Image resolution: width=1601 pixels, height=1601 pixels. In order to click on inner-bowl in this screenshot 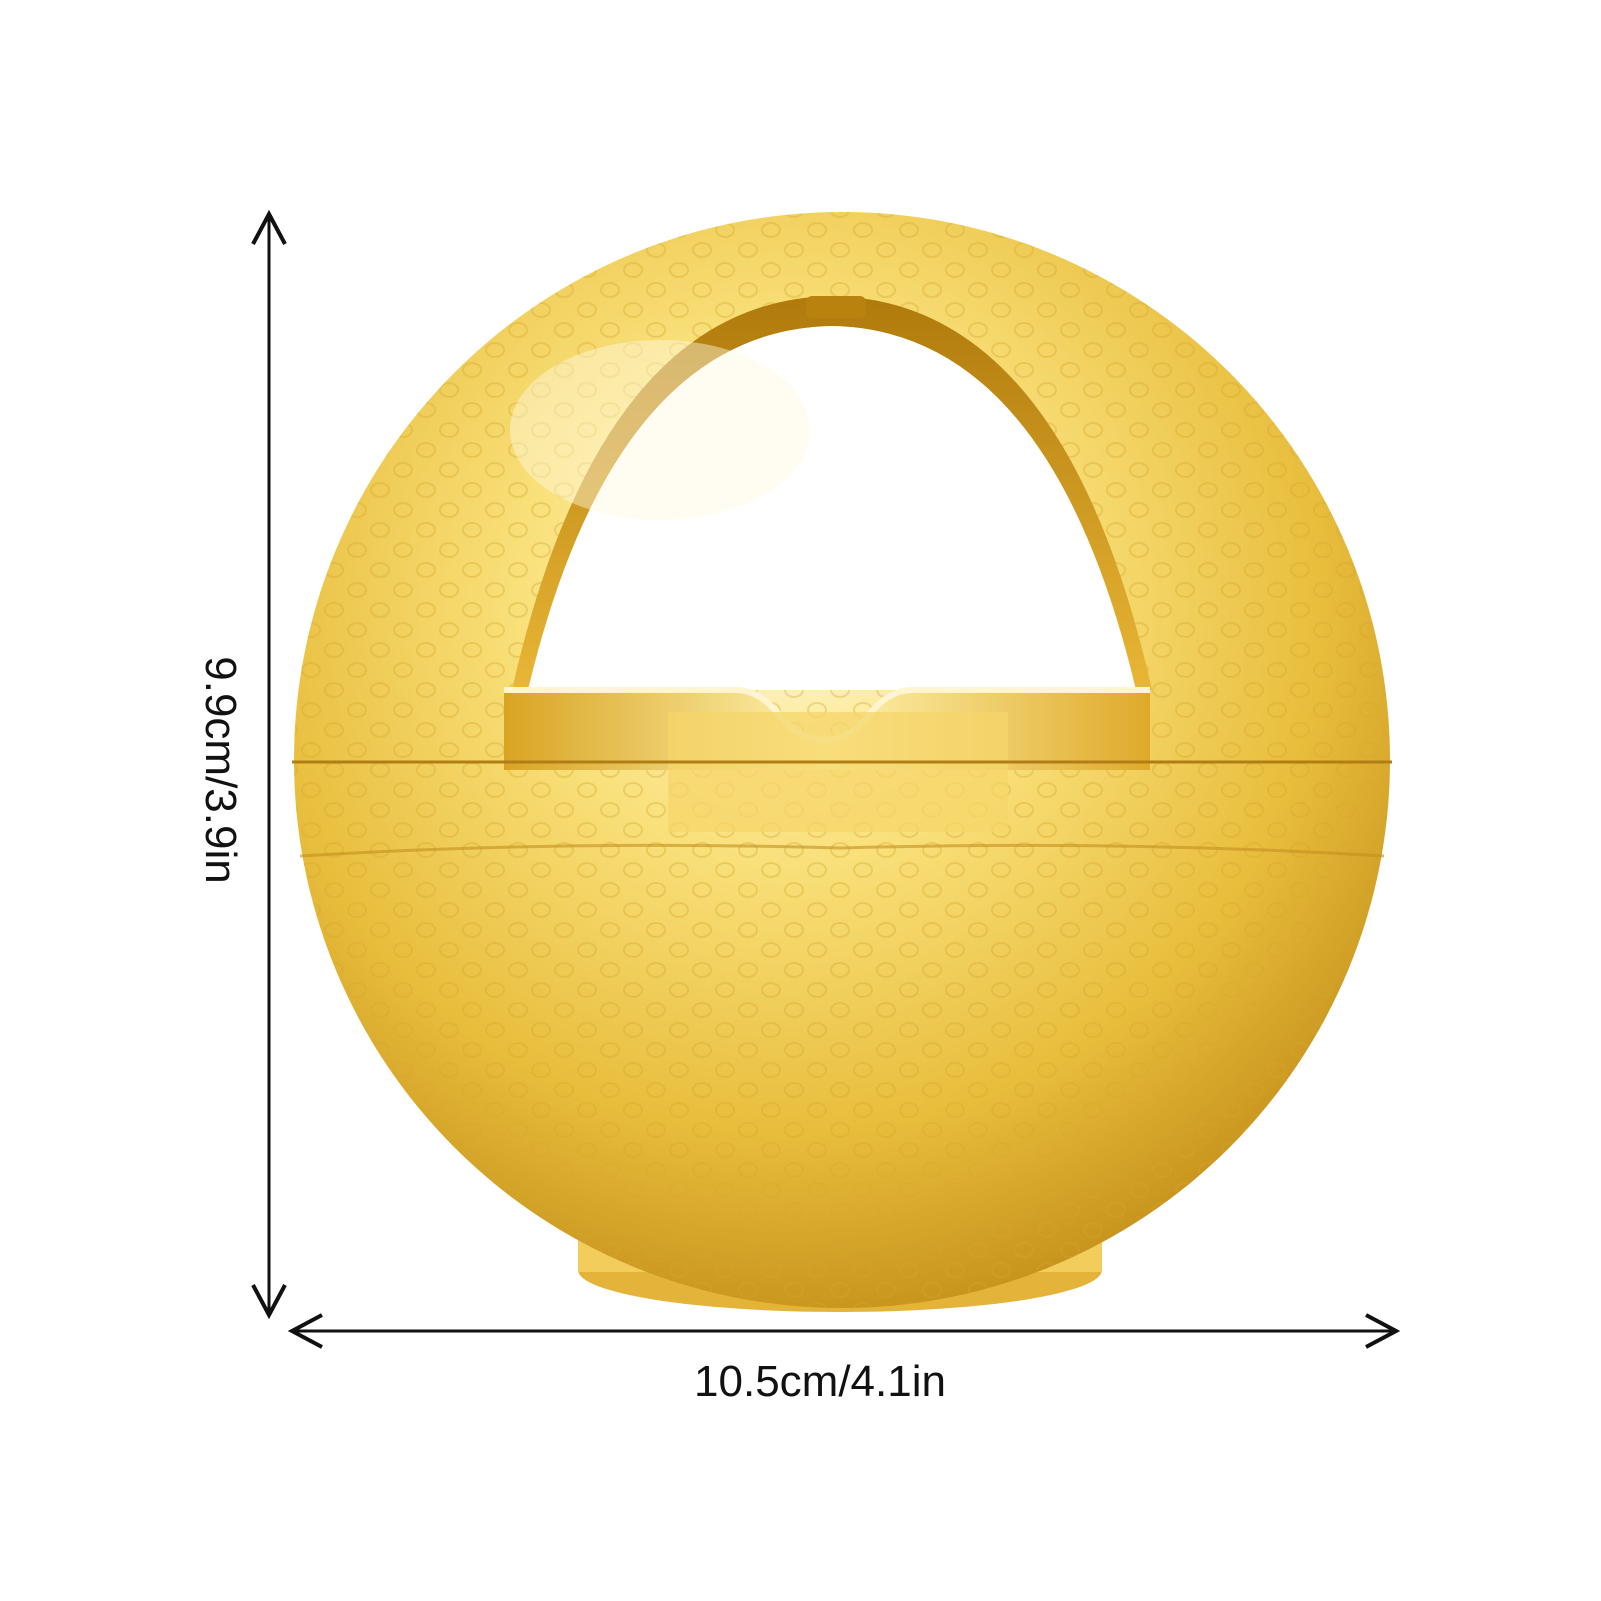, I will do `click(827, 759)`.